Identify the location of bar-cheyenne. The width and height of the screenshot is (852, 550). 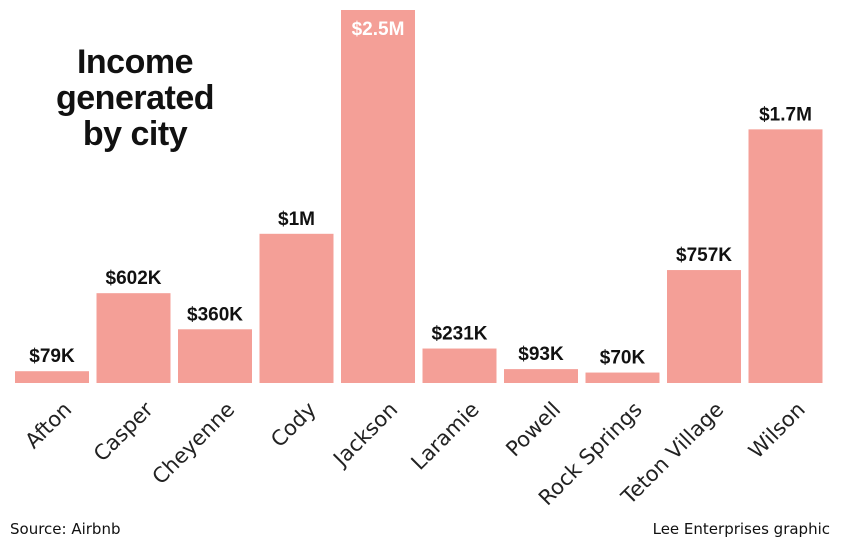
(215, 356).